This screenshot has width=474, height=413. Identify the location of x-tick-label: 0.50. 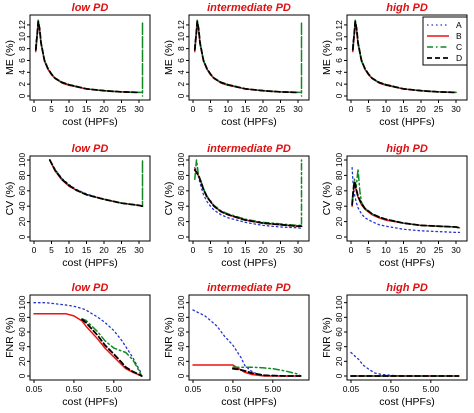
(391, 389).